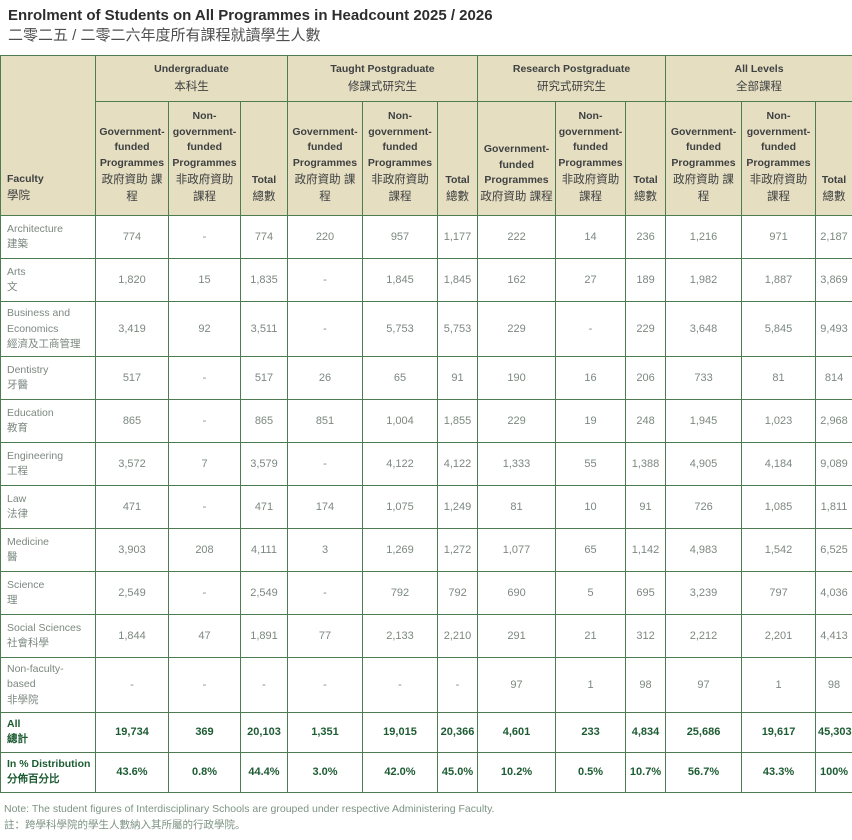  I want to click on data-cell: 690, so click(517, 593).